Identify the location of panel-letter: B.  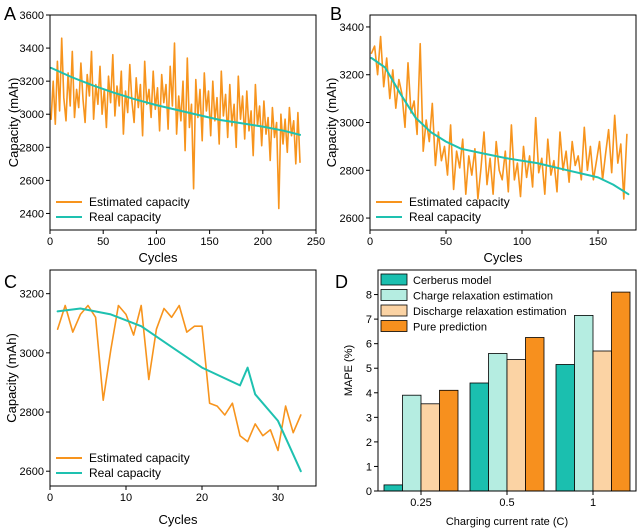
(336, 14).